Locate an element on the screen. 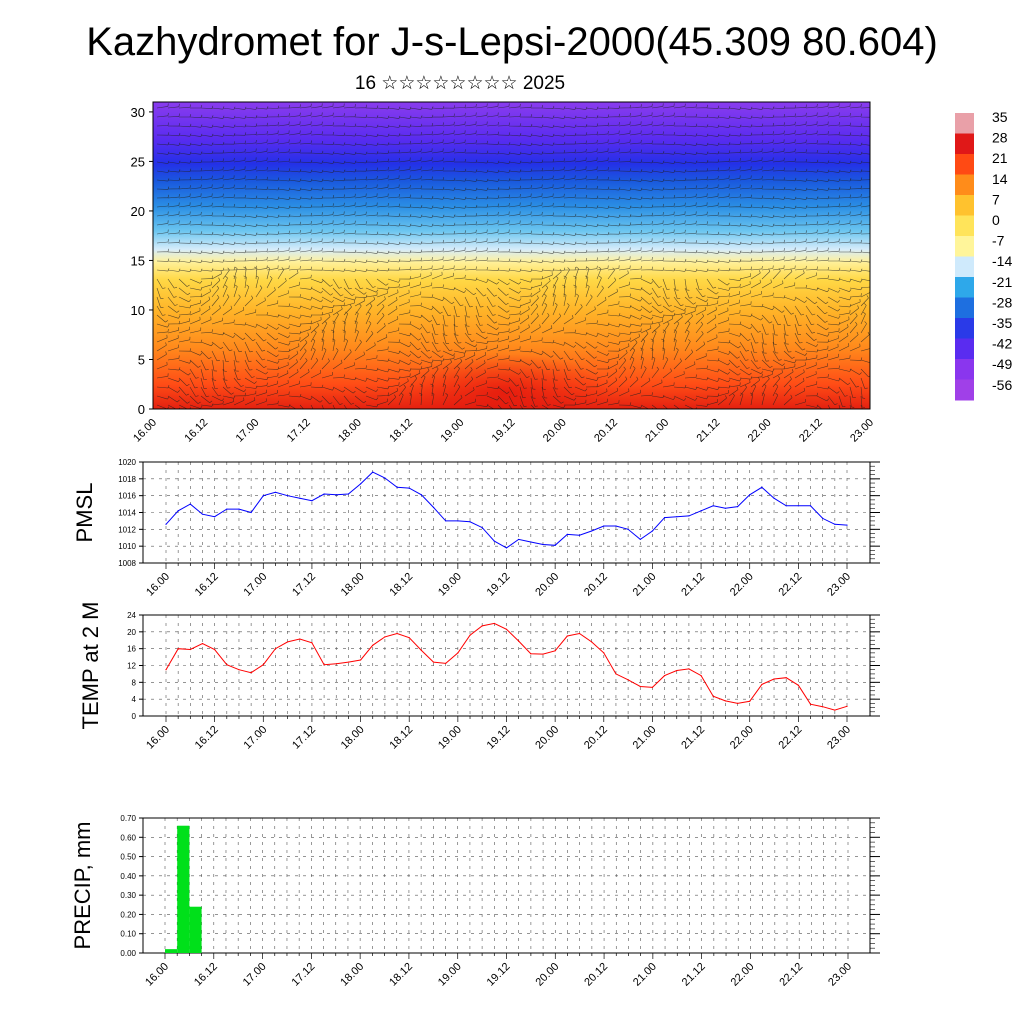 The image size is (1024, 1024). y-tick-label: 0.00 is located at coordinates (128, 953).